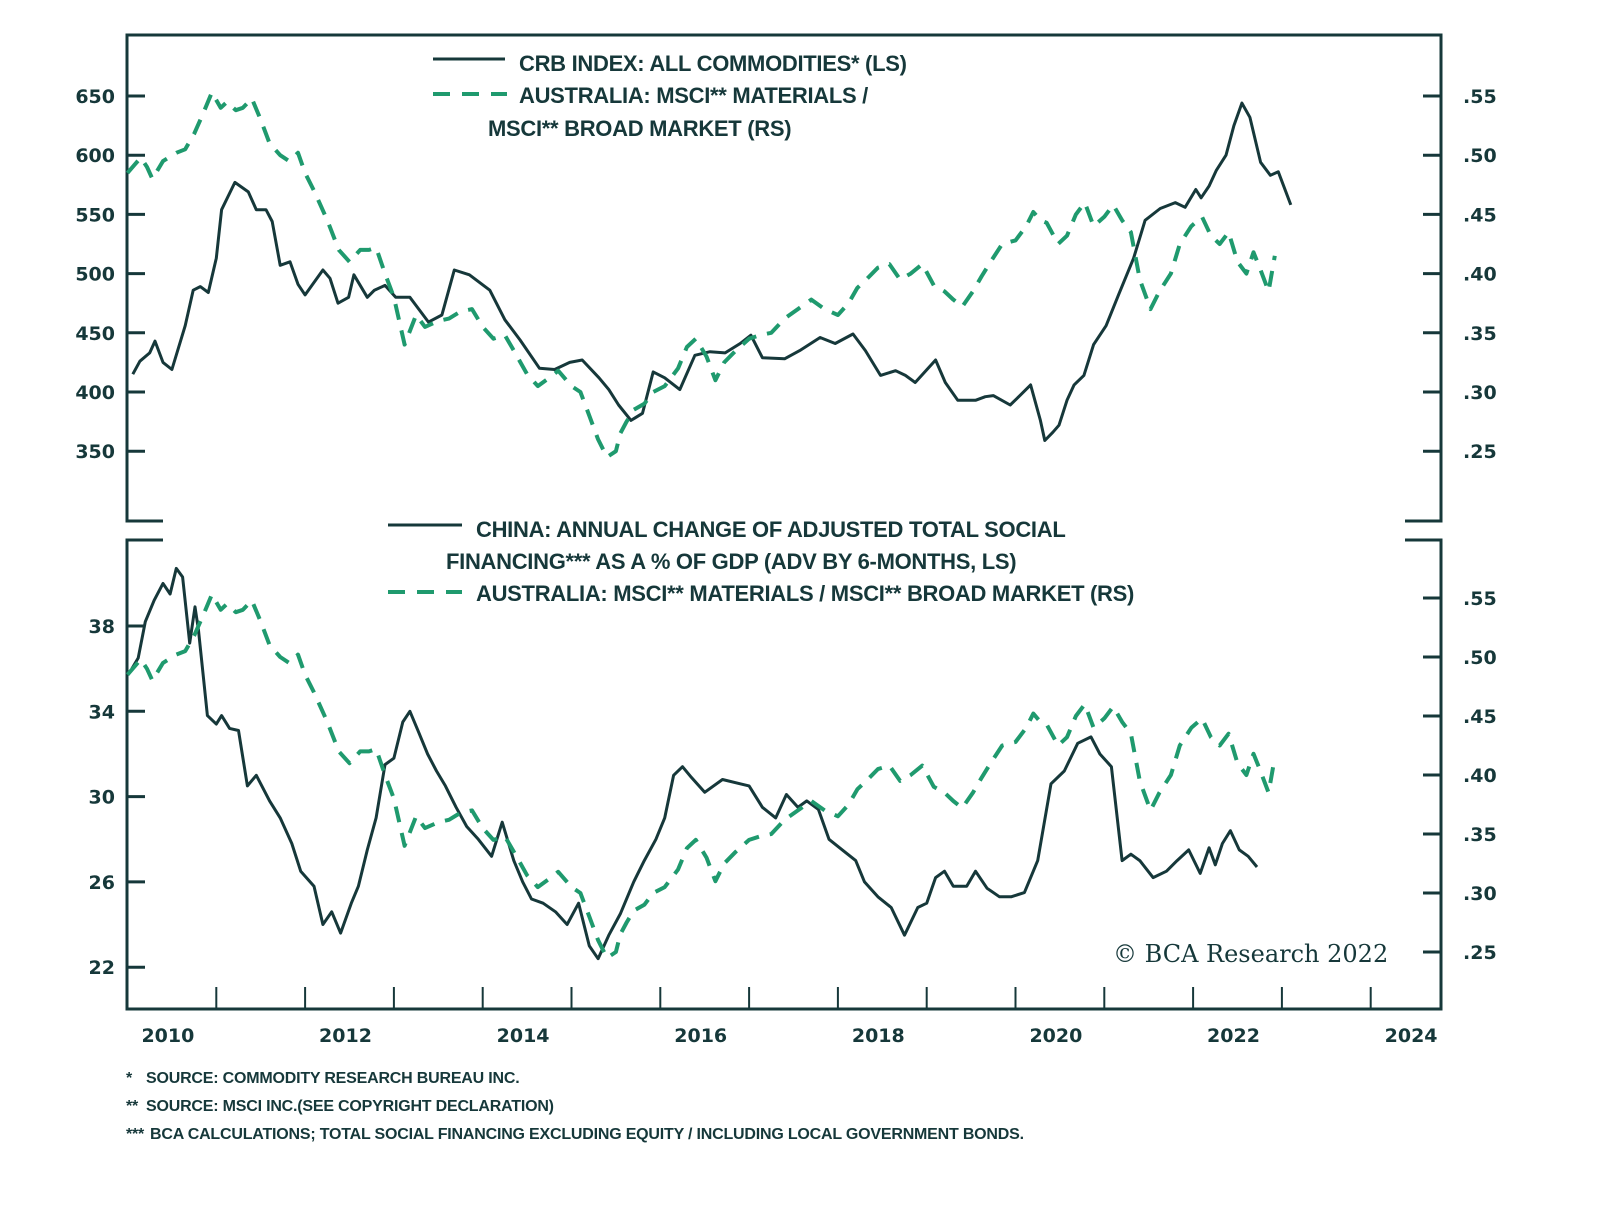 This screenshot has width=1600, height=1211. I want to click on left-axis-tick-label: 26, so click(102, 883).